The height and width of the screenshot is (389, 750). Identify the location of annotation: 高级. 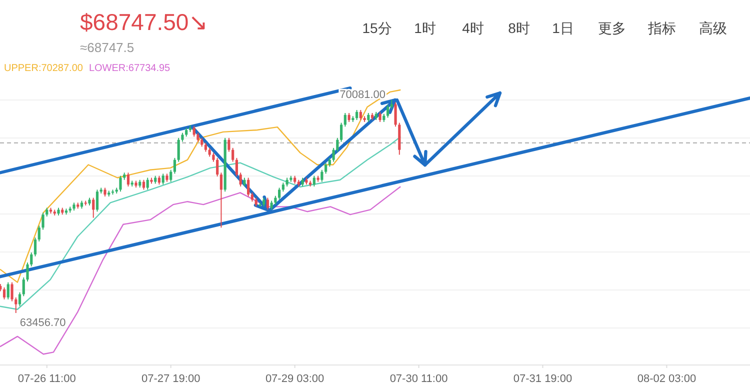
(713, 28).